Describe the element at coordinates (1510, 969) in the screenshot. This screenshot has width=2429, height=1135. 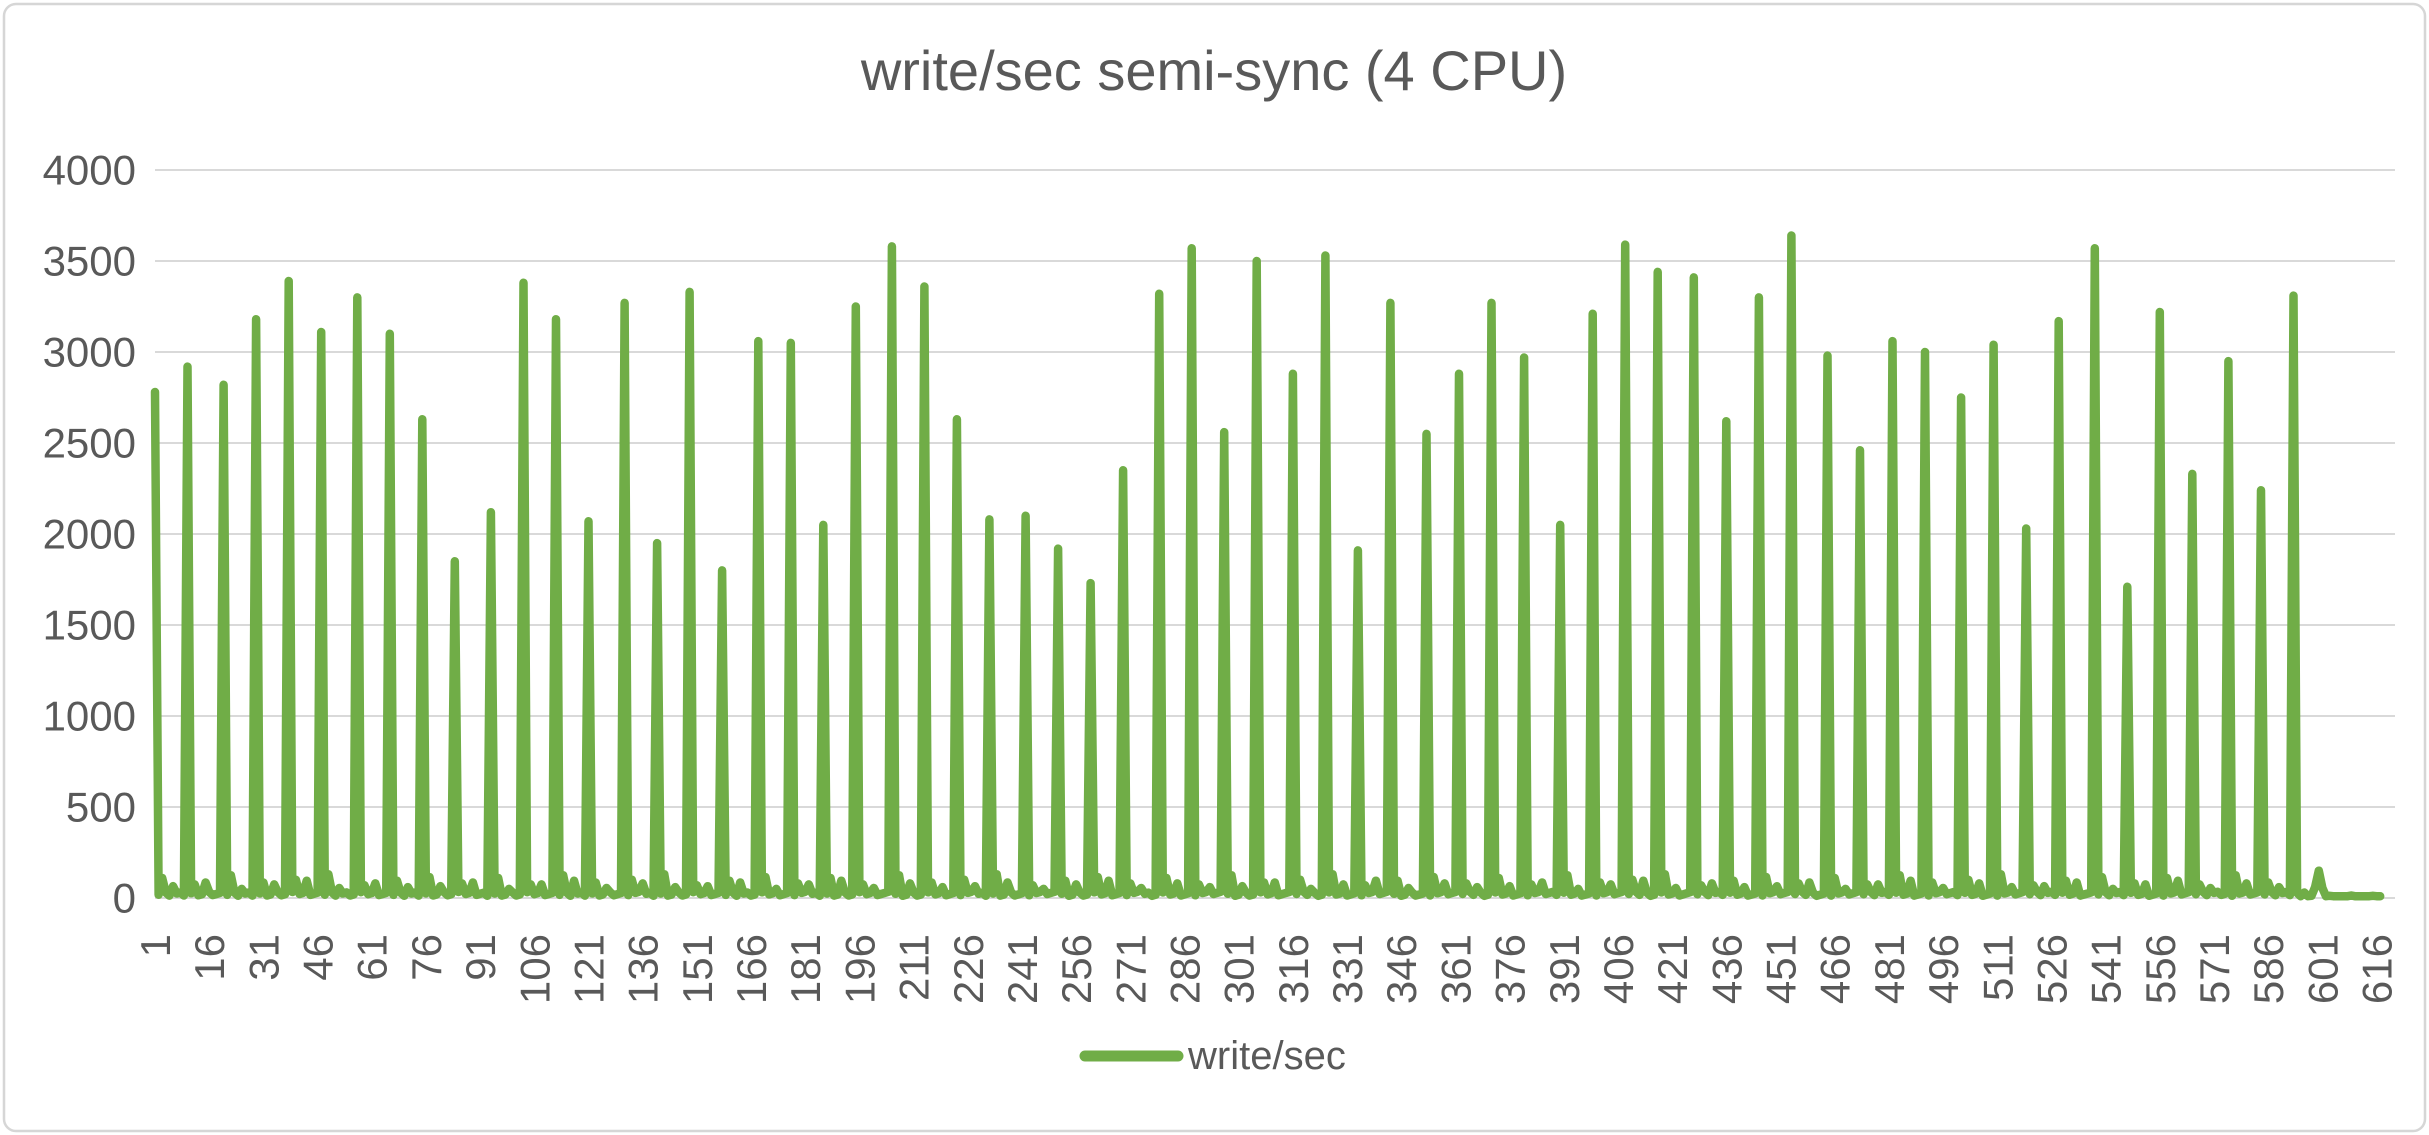
I see `x-tick-label: 376` at that location.